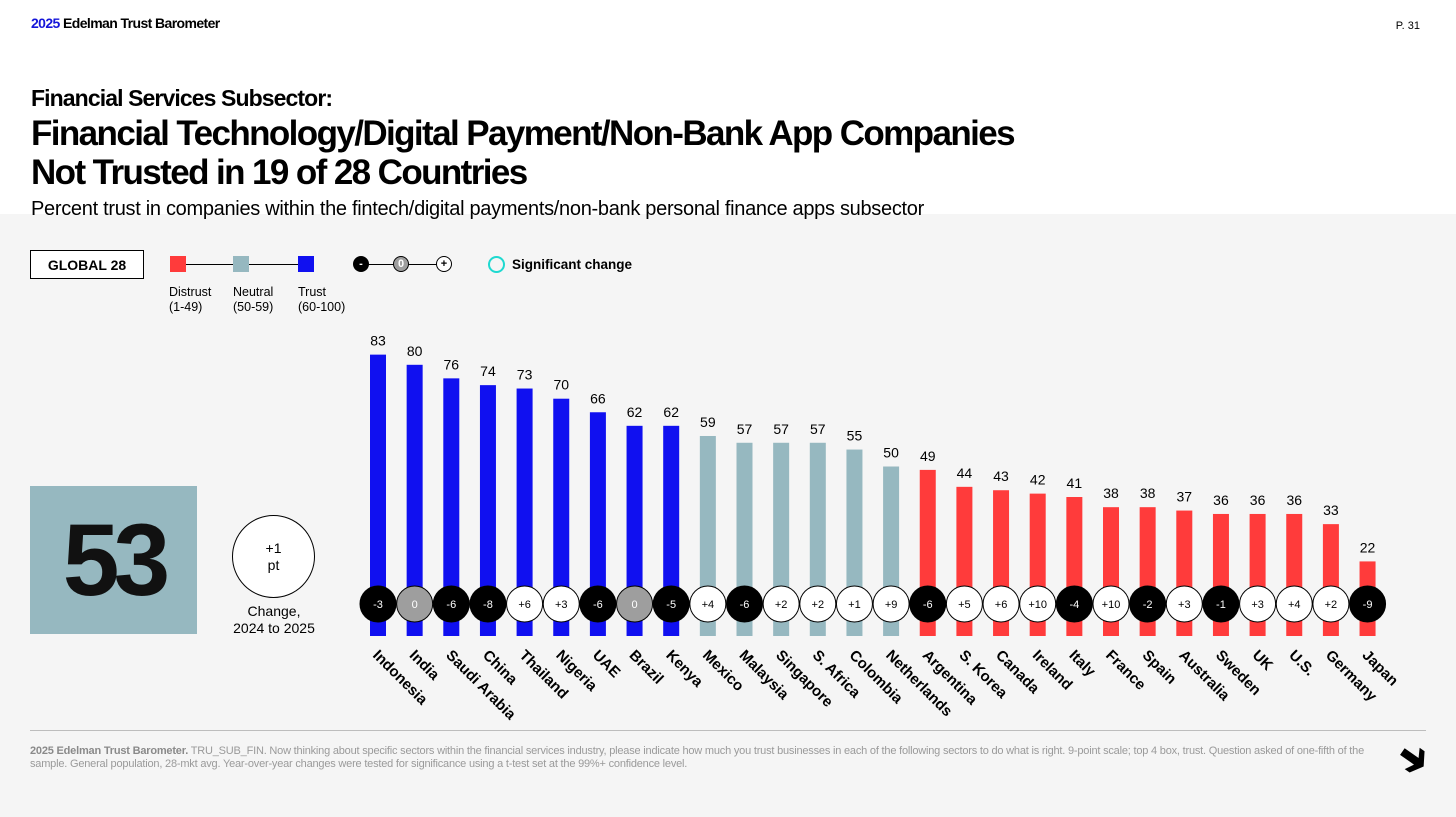 The width and height of the screenshot is (1456, 817). What do you see at coordinates (241, 264) in the screenshot?
I see `neutral-swatch` at bounding box center [241, 264].